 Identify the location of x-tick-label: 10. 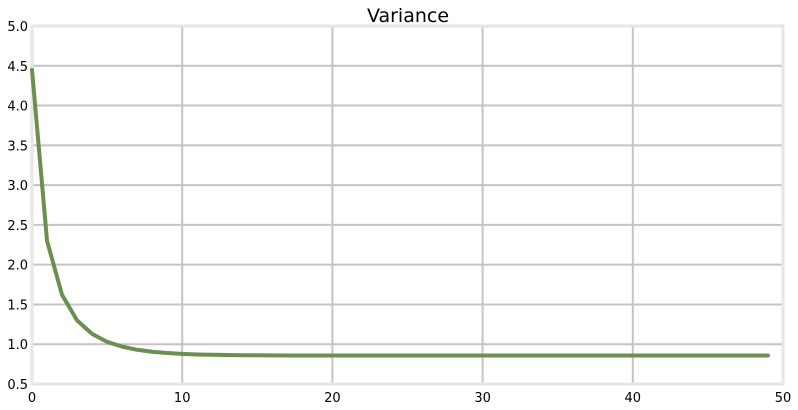
(182, 398).